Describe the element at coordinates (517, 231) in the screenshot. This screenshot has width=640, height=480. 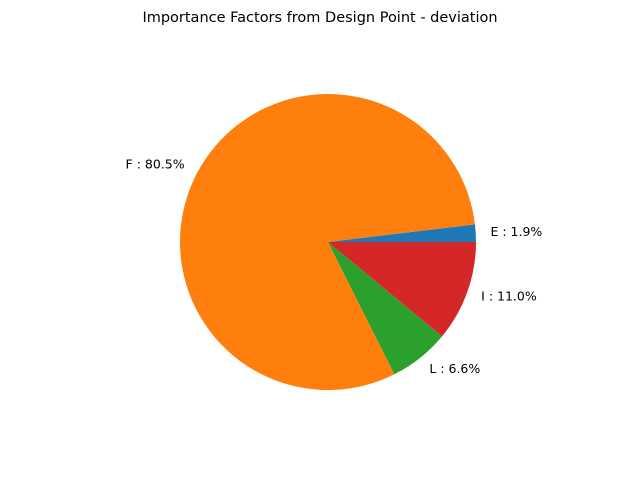
I see `pie-slice-label-0: E : 1.9%` at that location.